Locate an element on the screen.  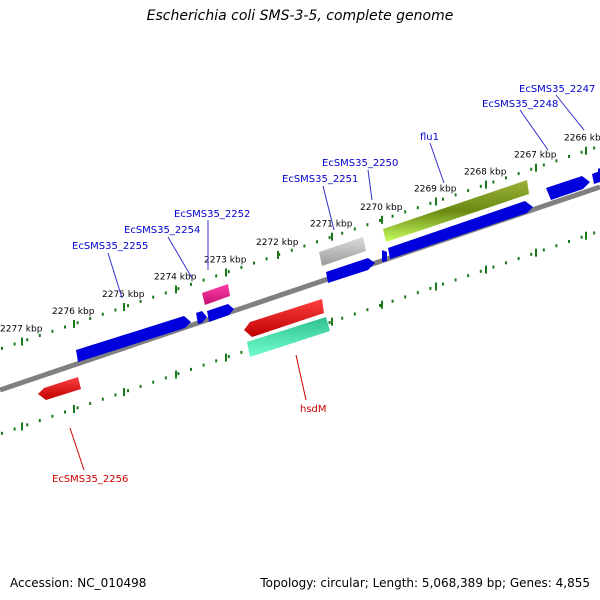
tick-label: 2267 kbp is located at coordinates (535, 156).